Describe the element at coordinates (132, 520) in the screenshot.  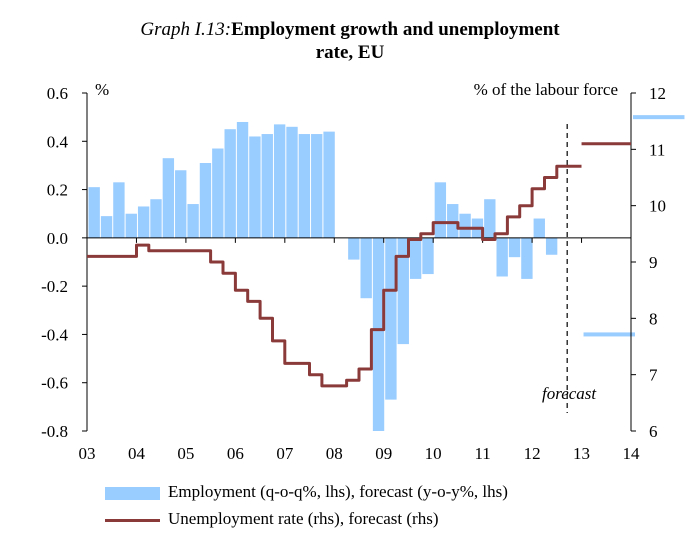
I see `legend-unemployment-swatch` at that location.